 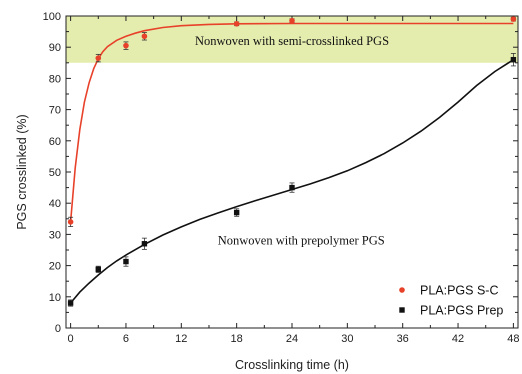 What do you see at coordinates (451, 301) in the screenshot?
I see `legend: PLA:PGS S-C PLA:PGS Prep` at bounding box center [451, 301].